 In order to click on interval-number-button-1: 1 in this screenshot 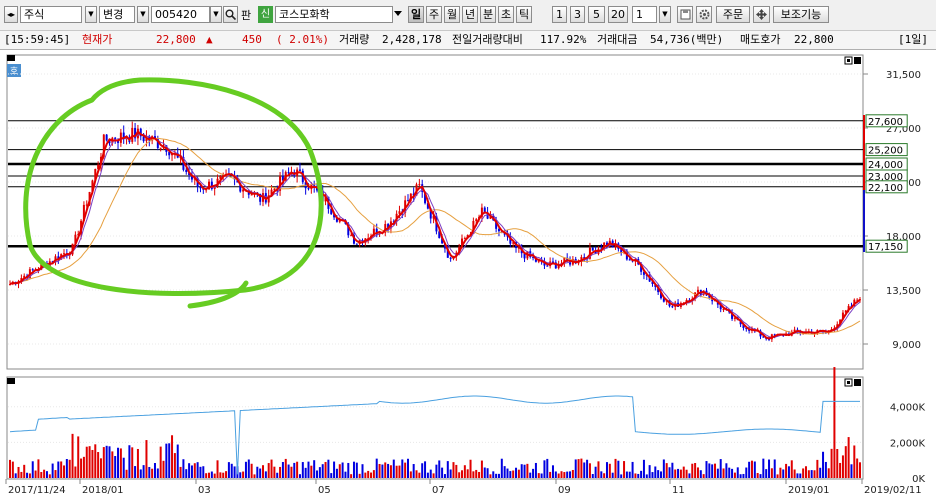, I will do `click(559, 14)`.